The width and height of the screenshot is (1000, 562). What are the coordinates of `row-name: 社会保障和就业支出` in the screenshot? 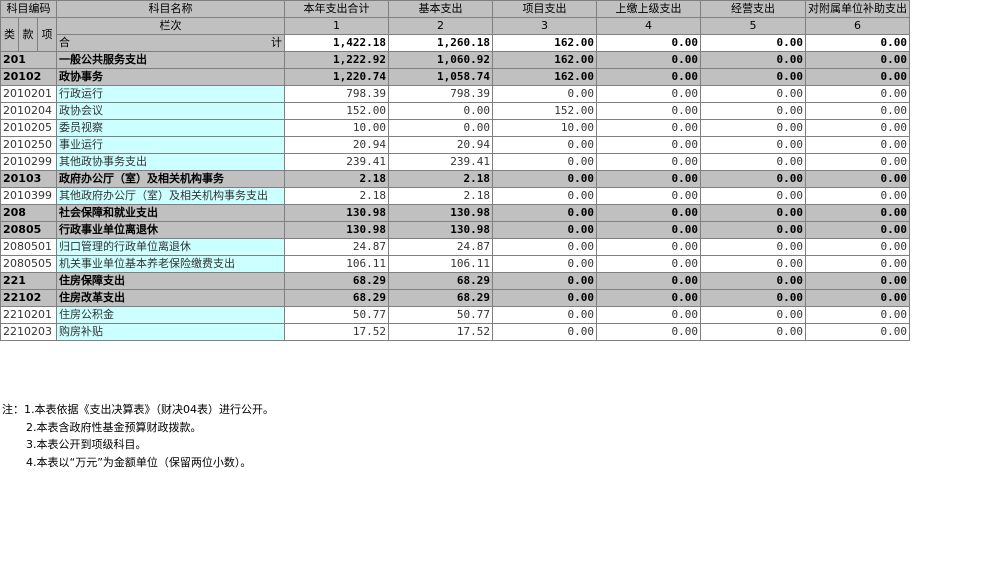 It's located at (171, 213).